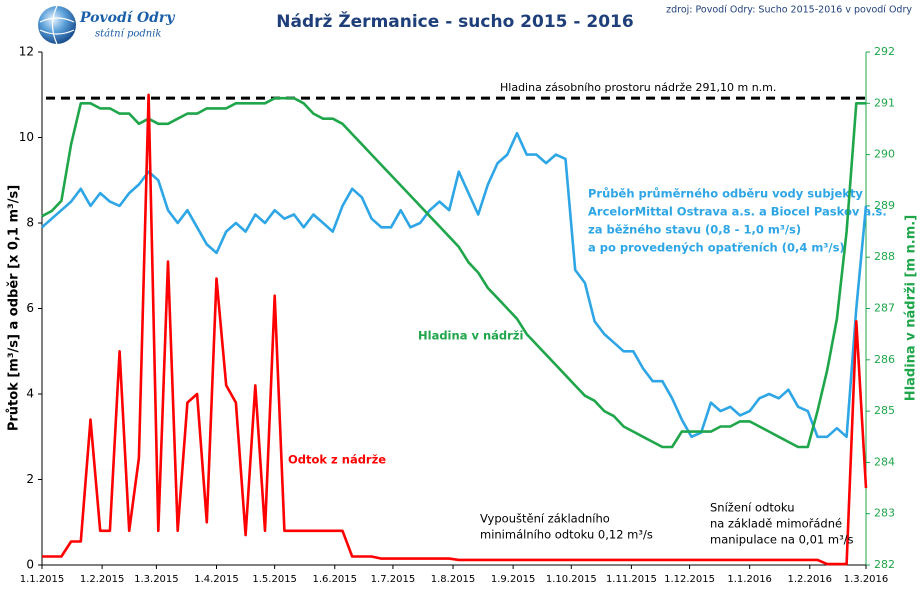  I want to click on y2-tick-label: 290, so click(884, 154).